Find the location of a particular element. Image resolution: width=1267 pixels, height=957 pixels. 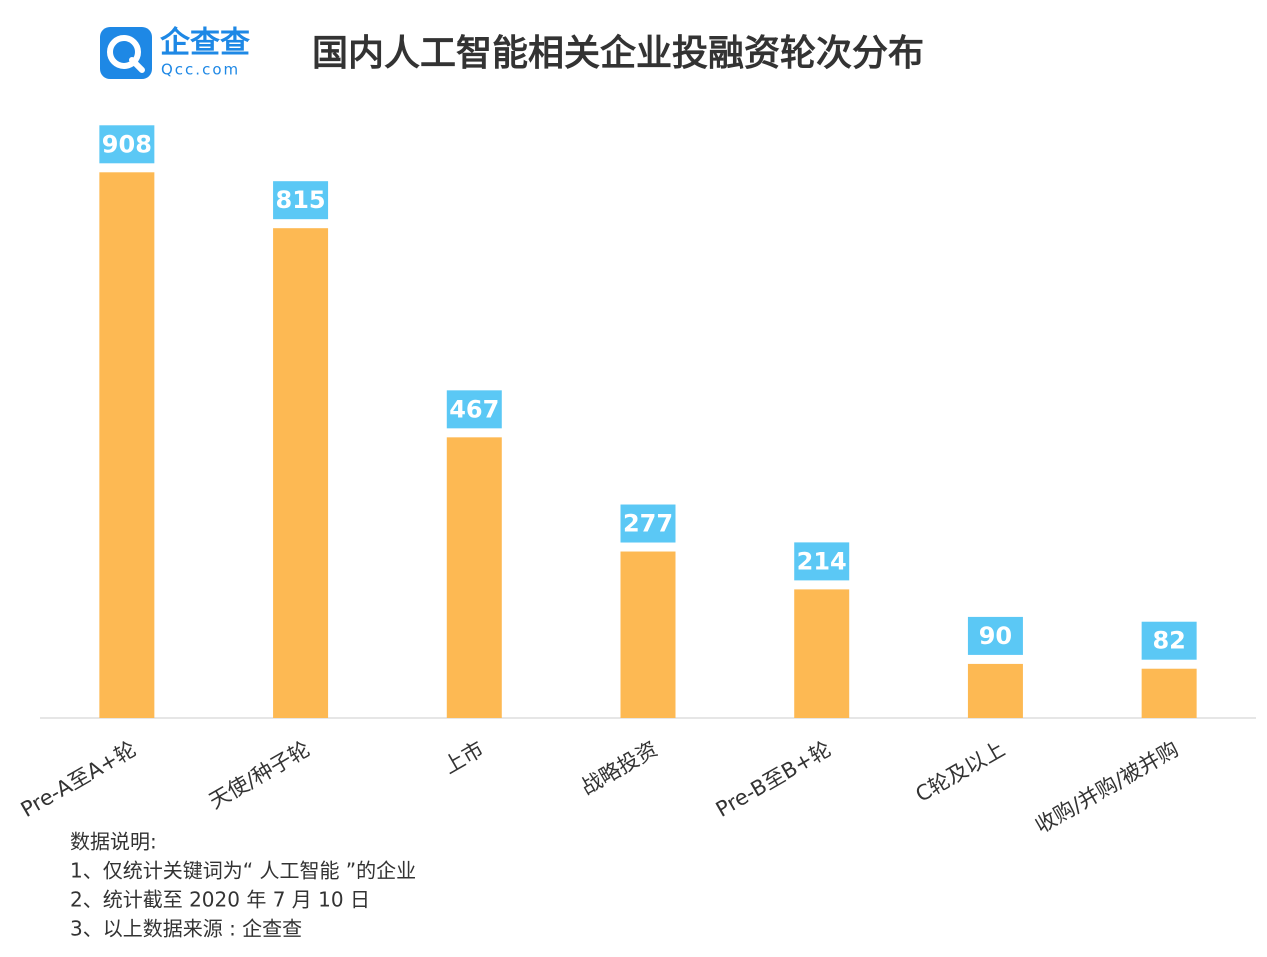

note: 2、统计截至 2020 年 7 月 10 日 is located at coordinates (220, 900).